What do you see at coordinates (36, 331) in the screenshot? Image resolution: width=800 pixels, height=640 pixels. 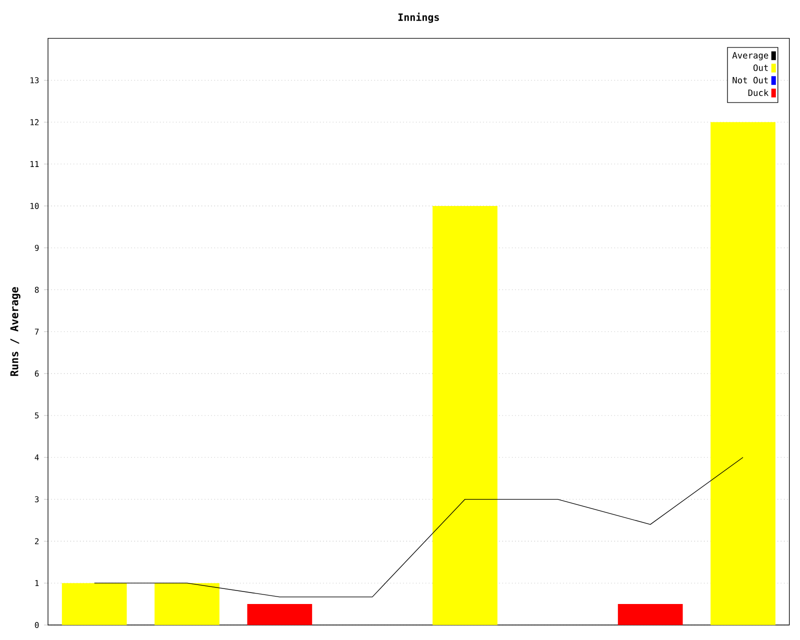 I see `y-tick-label: 7` at bounding box center [36, 331].